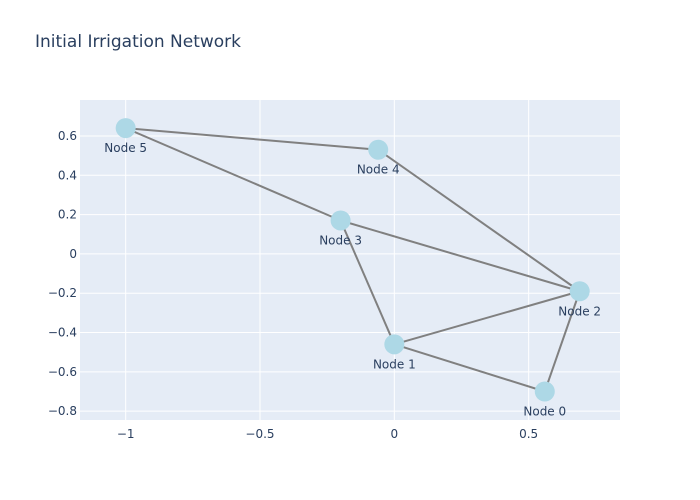  I want to click on y-tick-label: −0.6, so click(62, 372).